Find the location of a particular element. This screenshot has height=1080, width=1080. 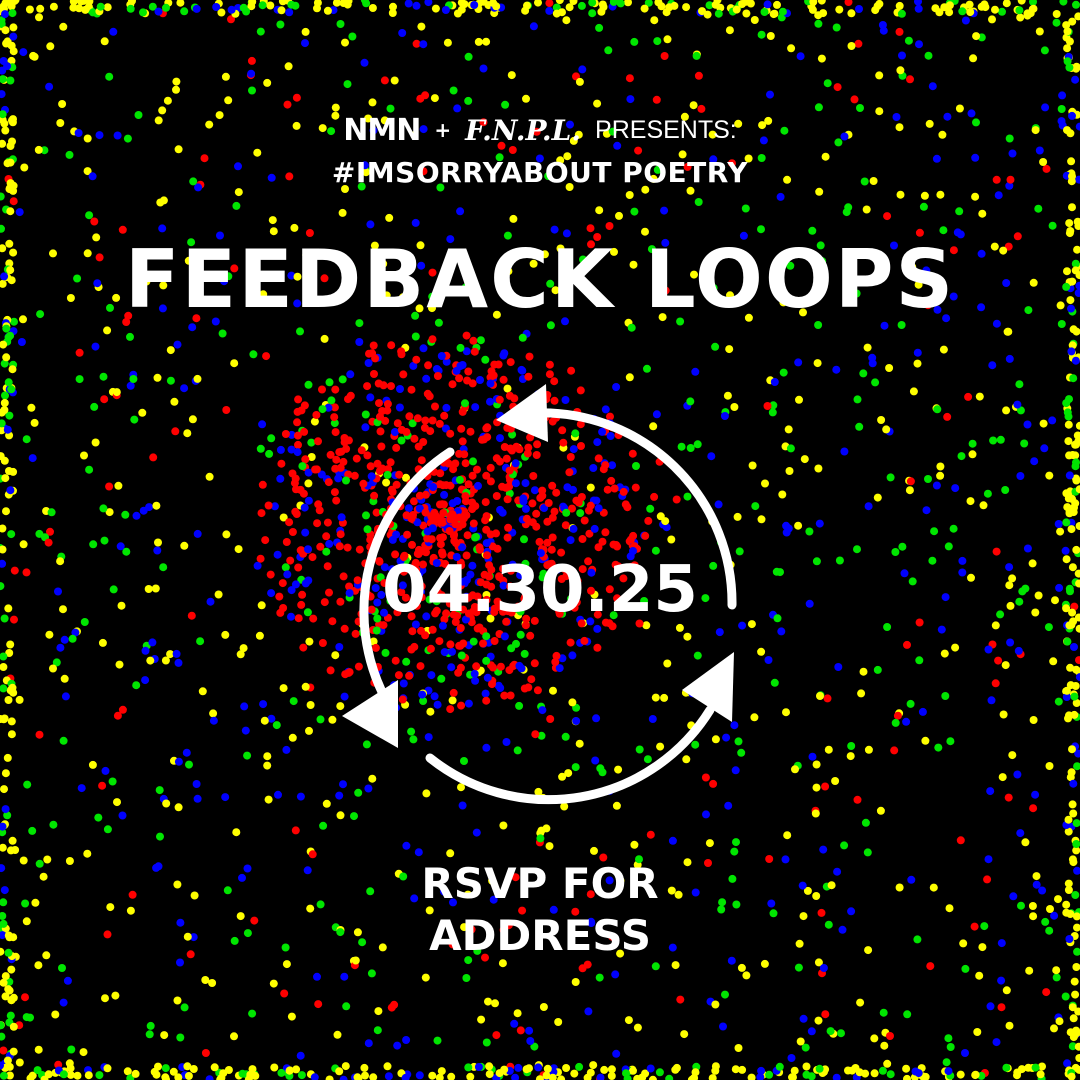

rsvp-line-1: RSVP FOR is located at coordinates (540, 883).